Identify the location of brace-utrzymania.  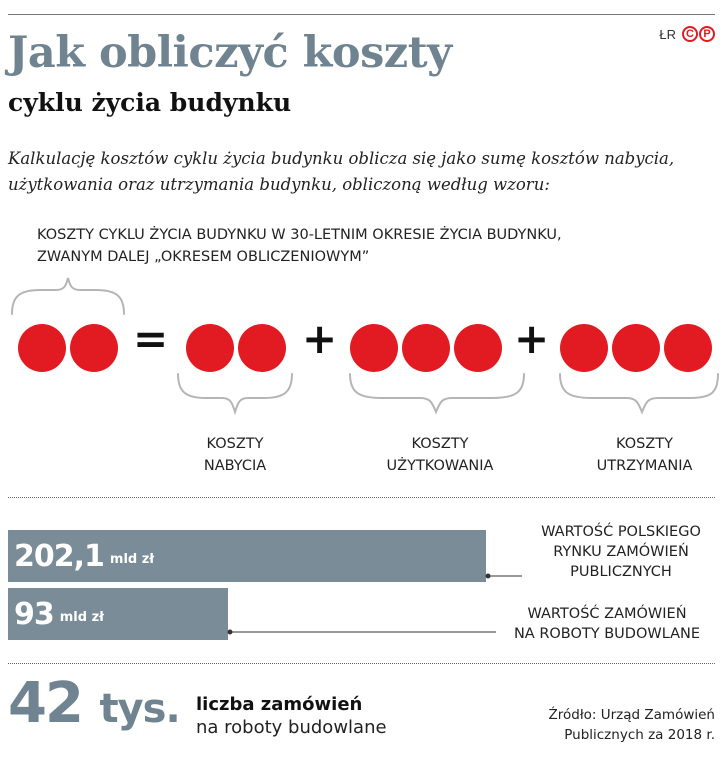
(639, 394).